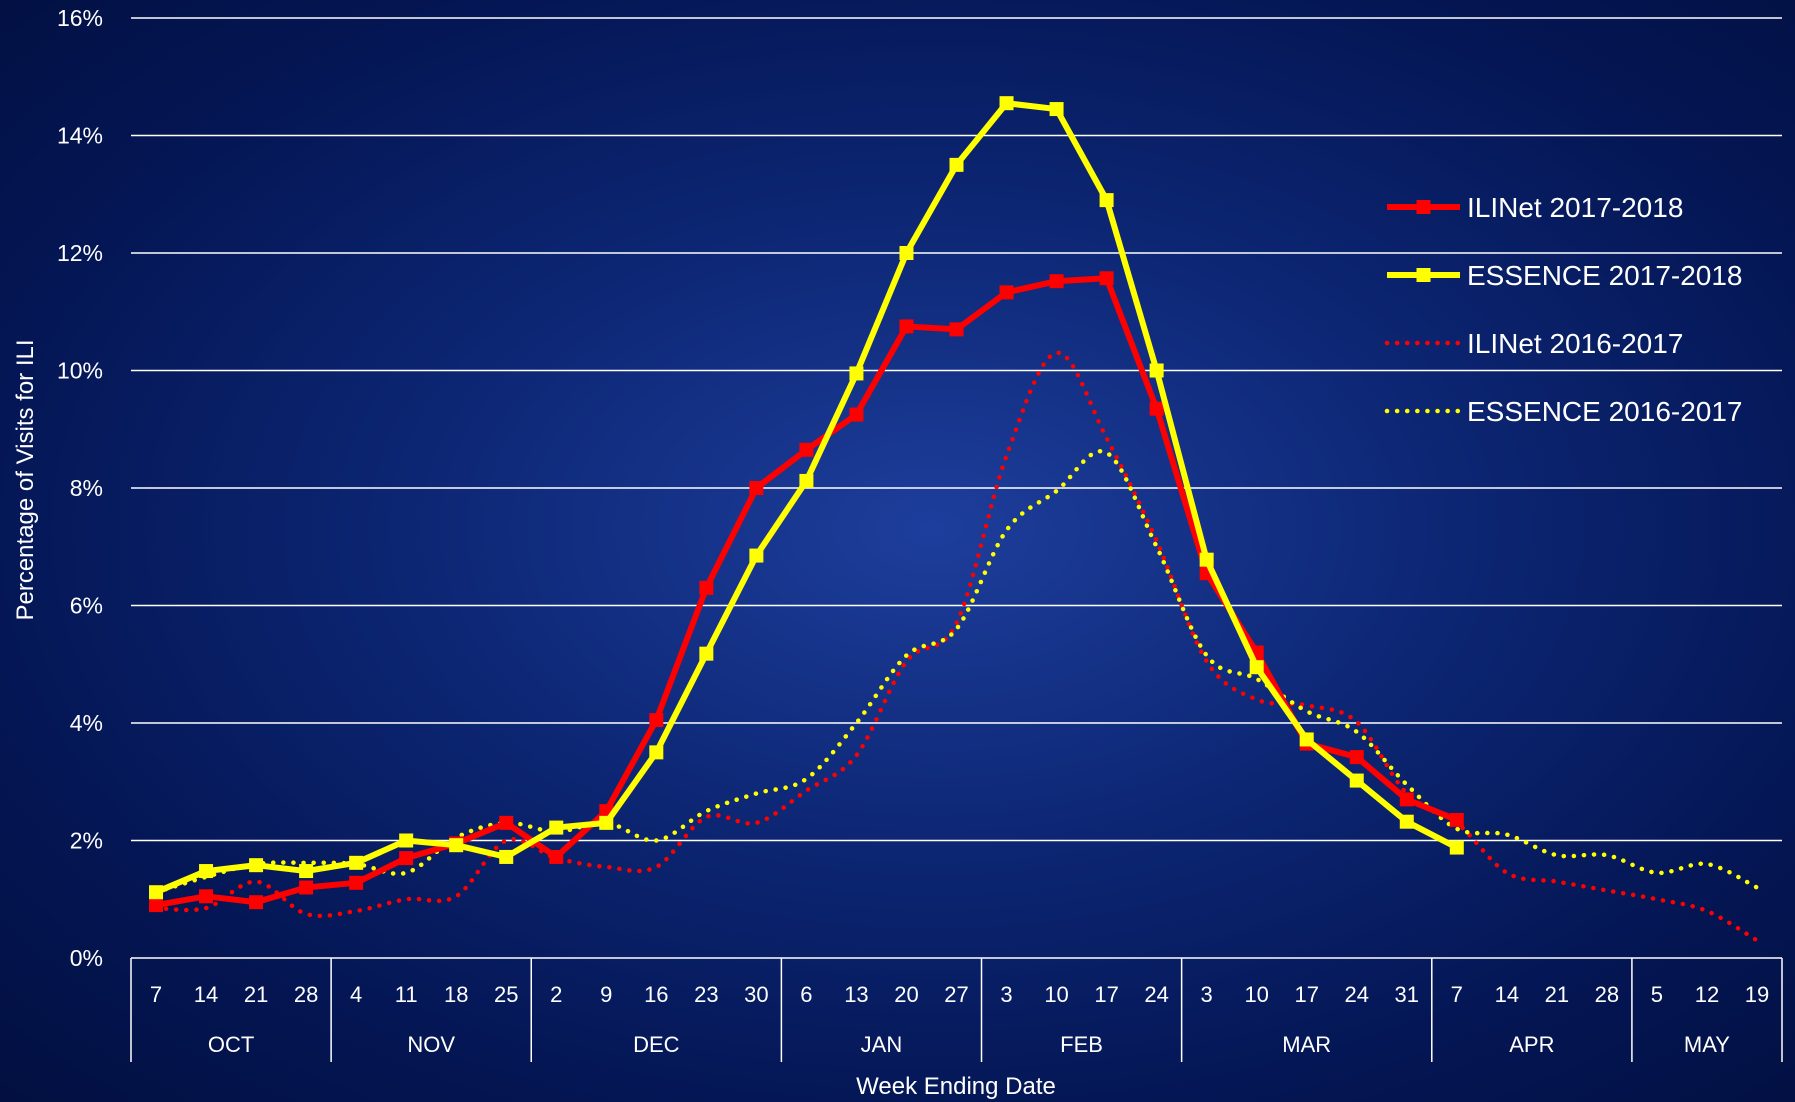 The height and width of the screenshot is (1102, 1795). I want to click on y-axis-title: Percentage of Visits for ILI, so click(25, 479).